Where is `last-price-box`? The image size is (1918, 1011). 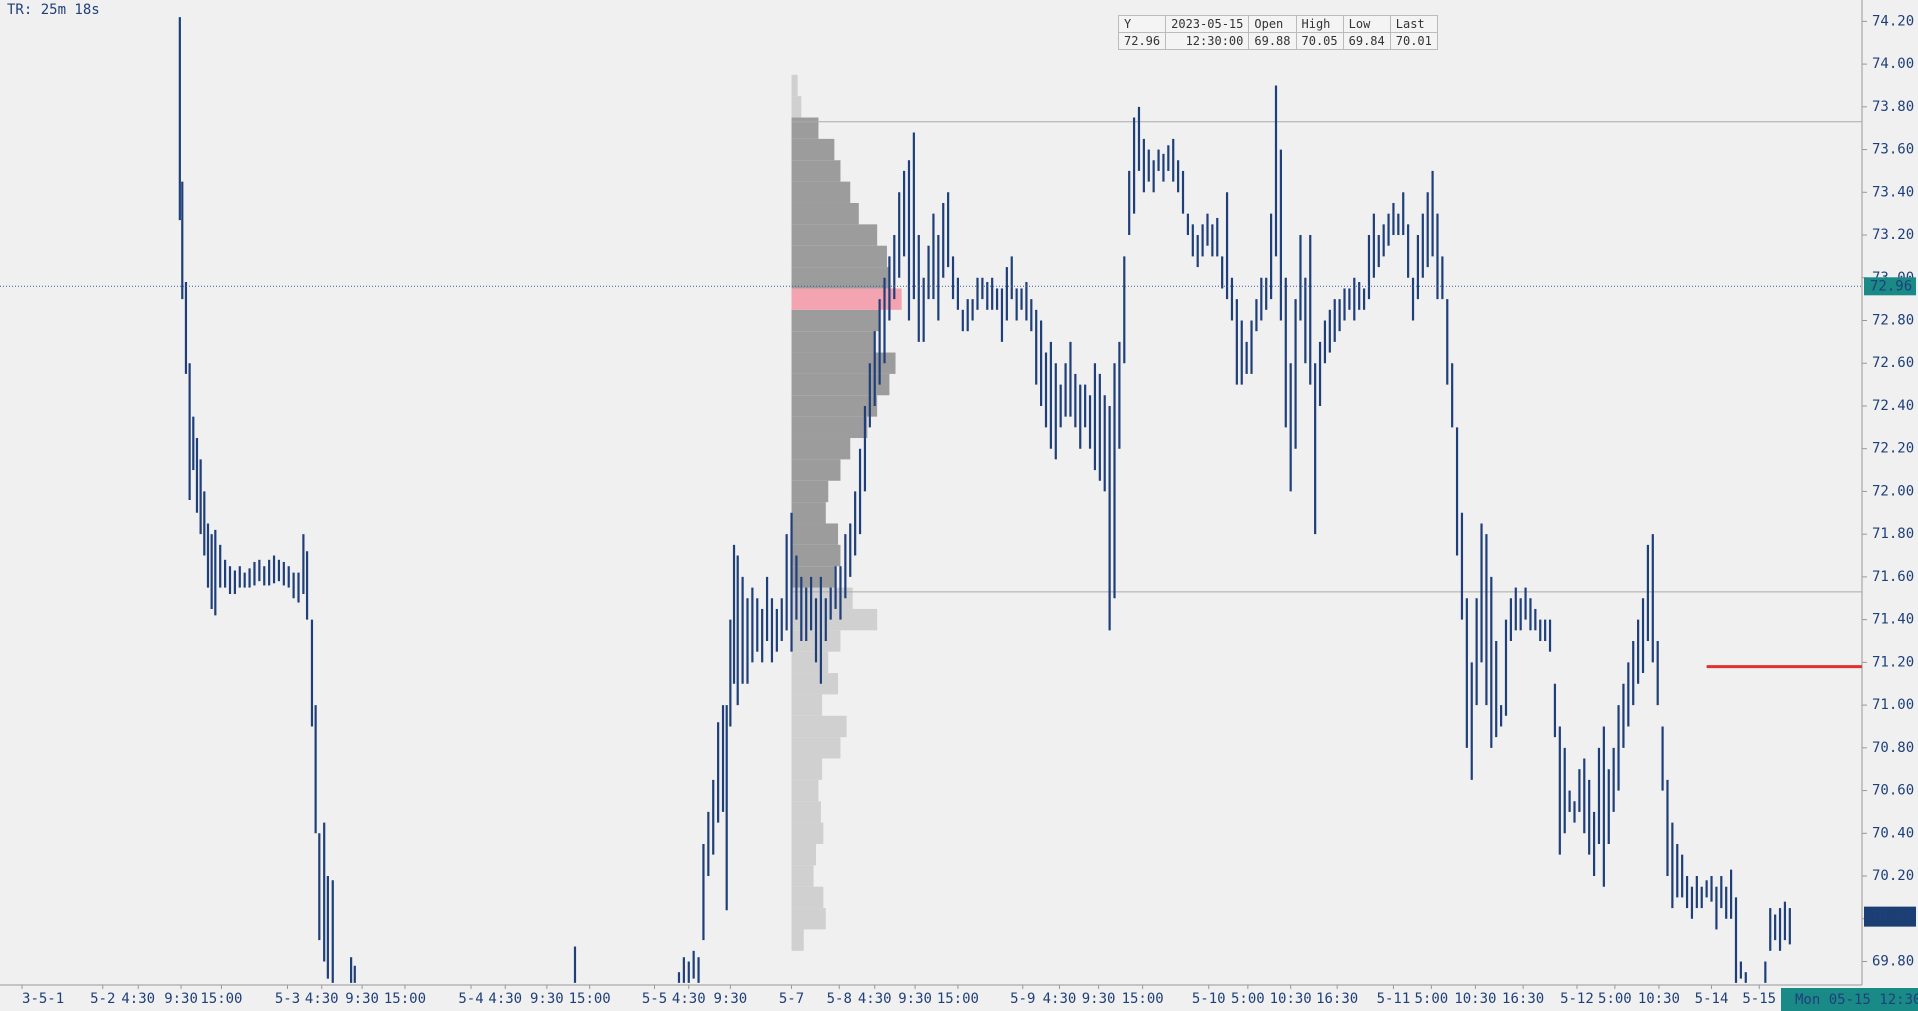
last-price-box is located at coordinates (1890, 916).